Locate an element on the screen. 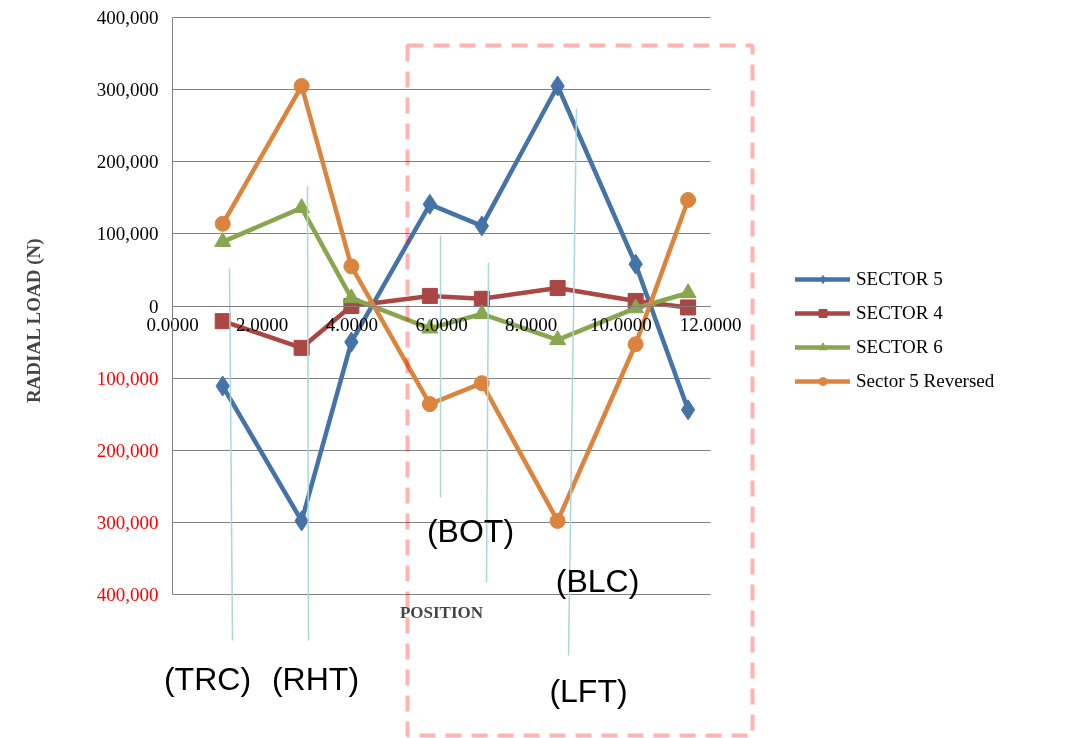  x-tick-label: 2.0000 is located at coordinates (262, 324).